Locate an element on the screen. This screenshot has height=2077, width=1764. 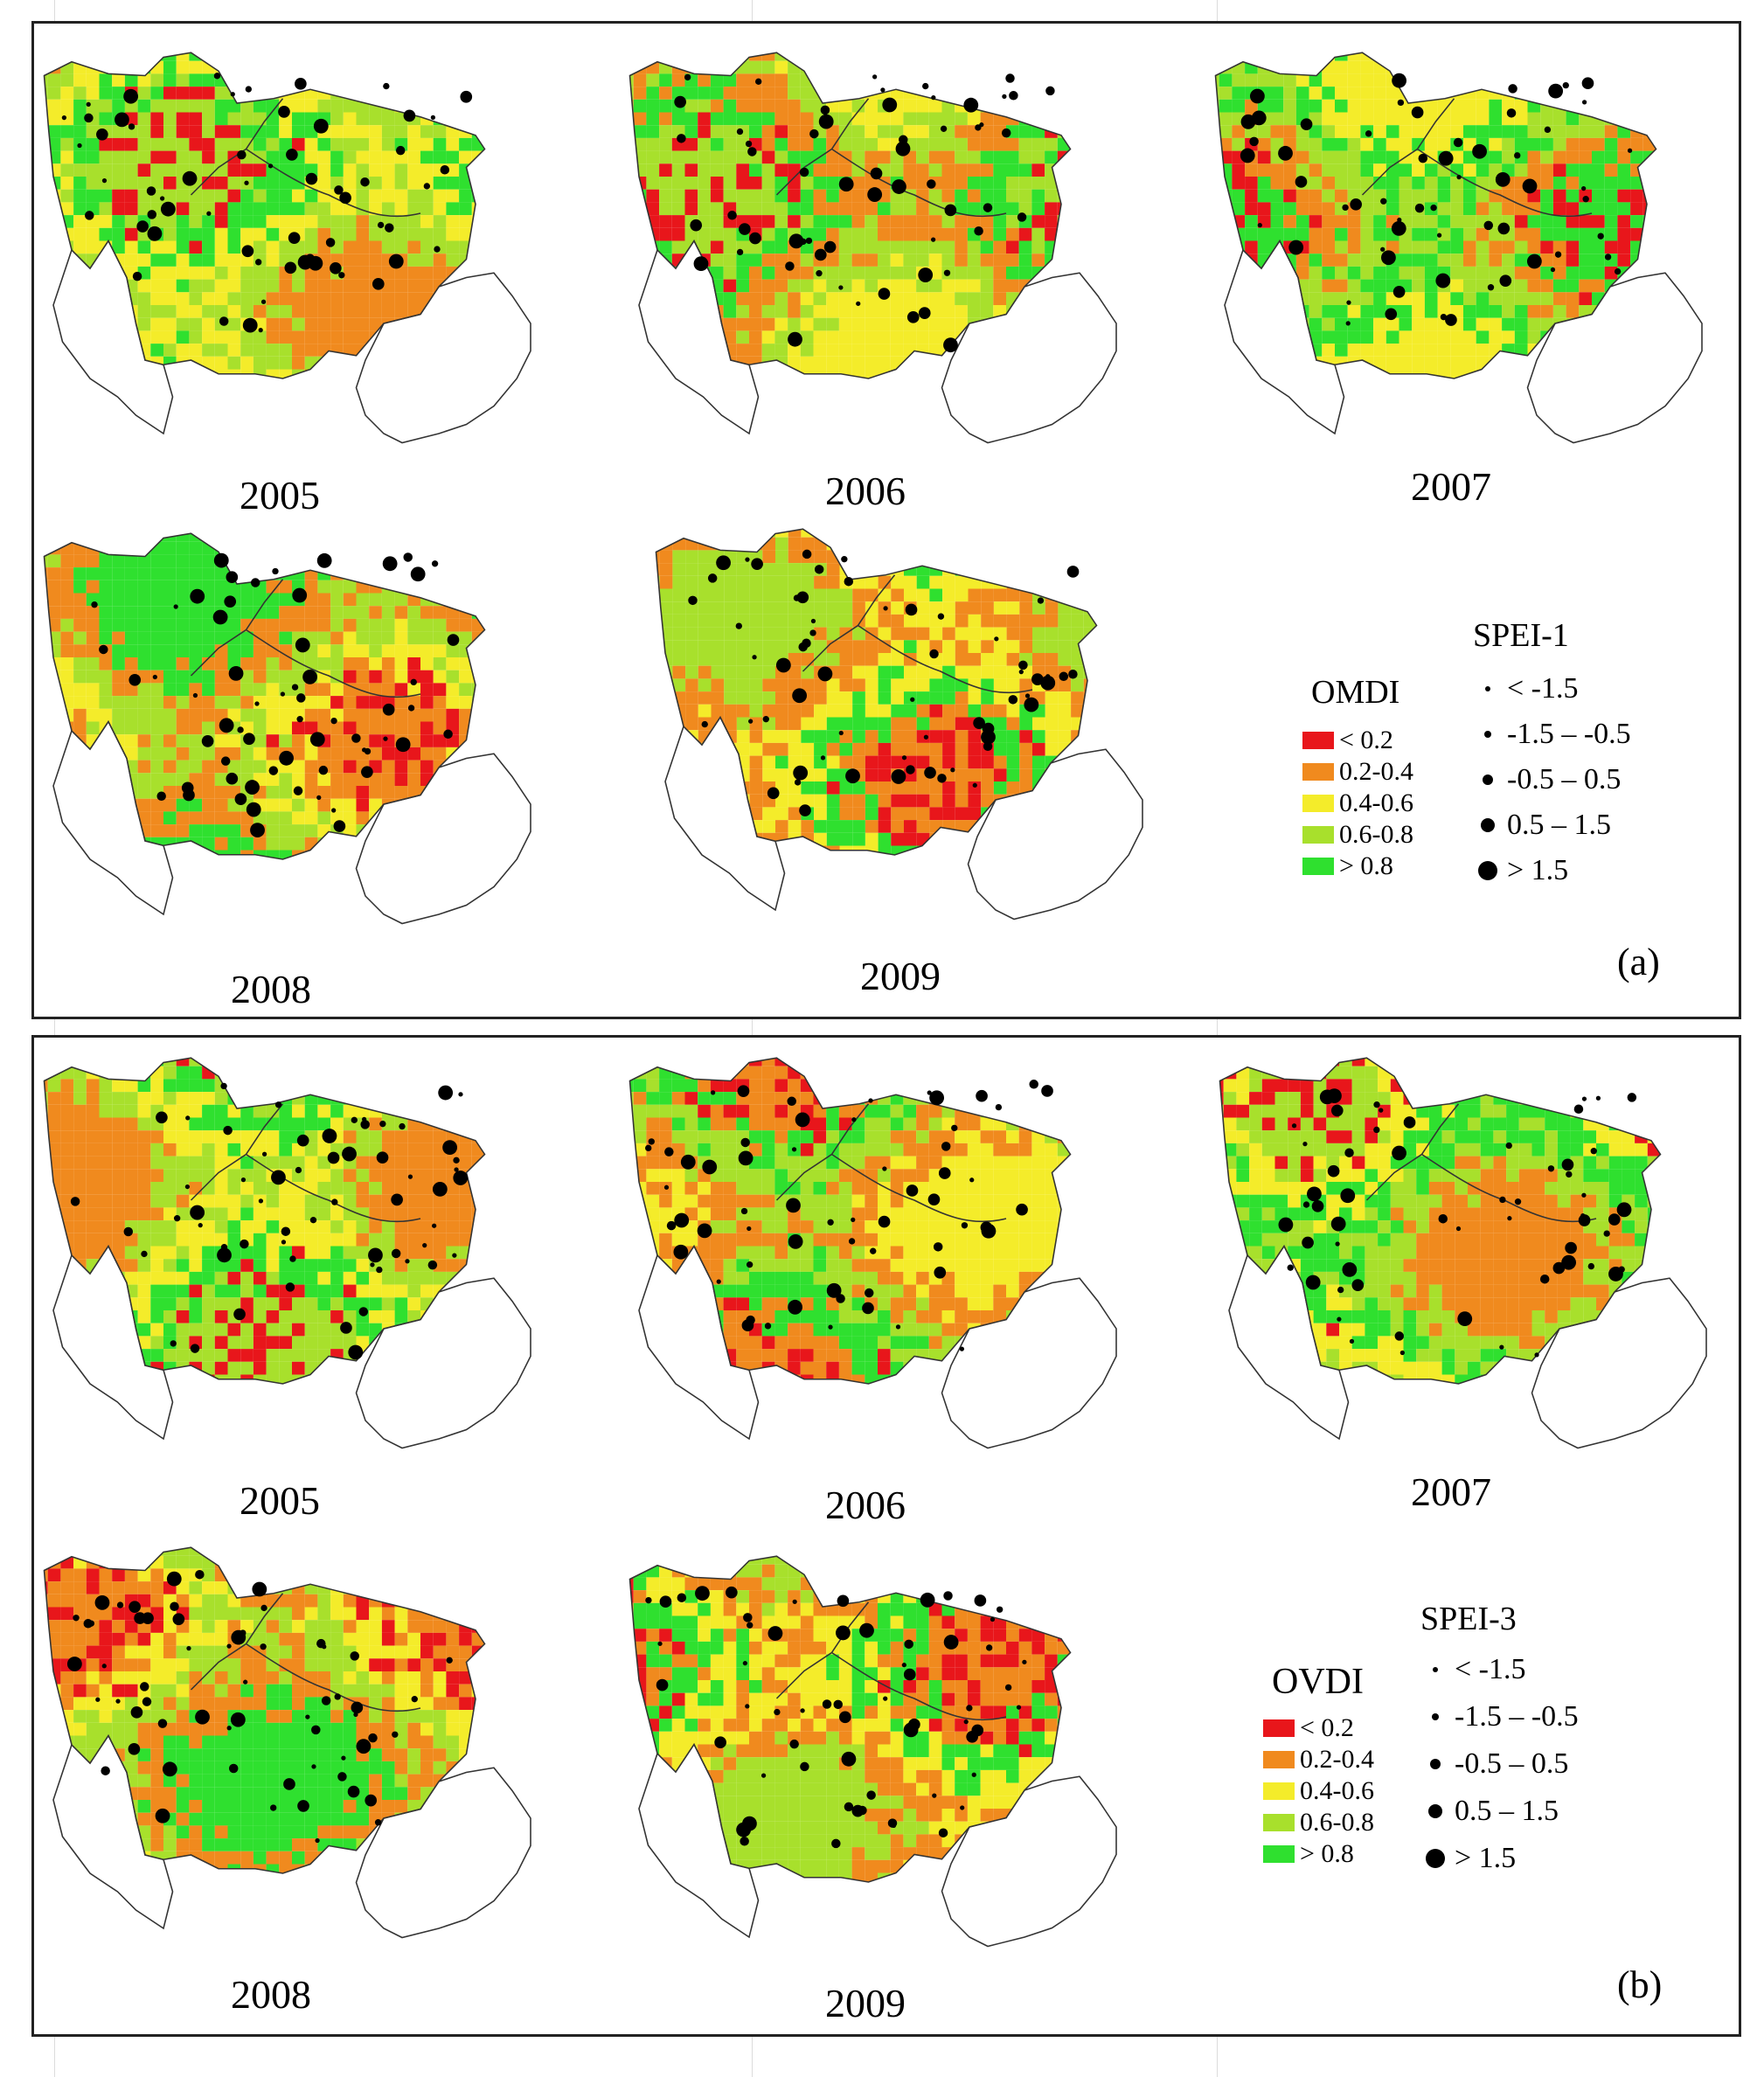
legend-label: -0.5 – 0.5 is located at coordinates (1564, 779).